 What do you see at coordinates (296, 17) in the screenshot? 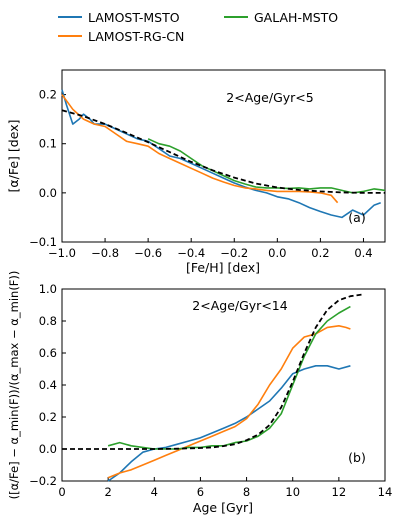
I see `legend-label-galah-msto: GALAH-MSTO` at bounding box center [296, 17].